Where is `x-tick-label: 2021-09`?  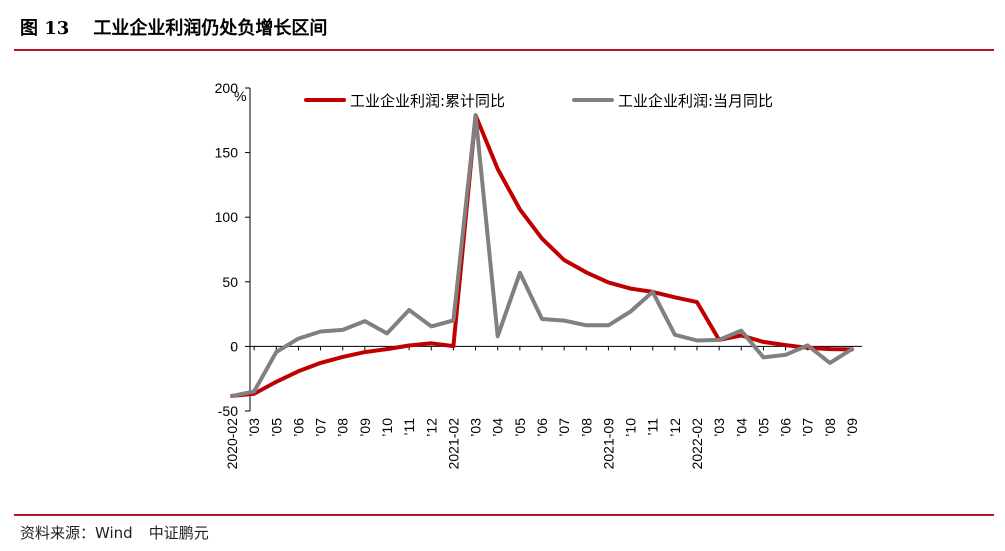 x-tick-label: 2021-09 is located at coordinates (608, 444).